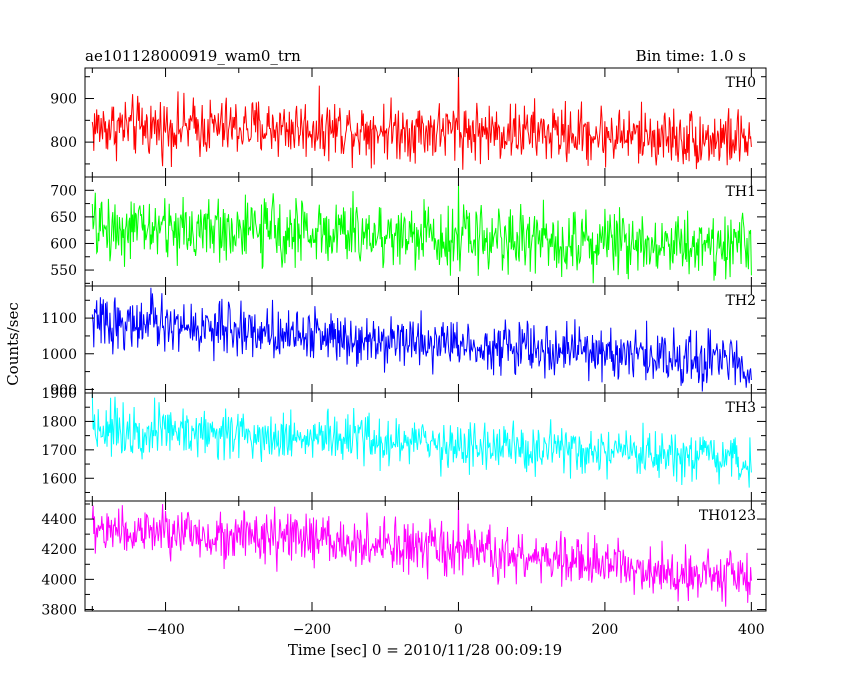 The image size is (850, 685). Describe the element at coordinates (691, 56) in the screenshot. I see `bin-time-label: Bin time: 1.0 s` at that location.